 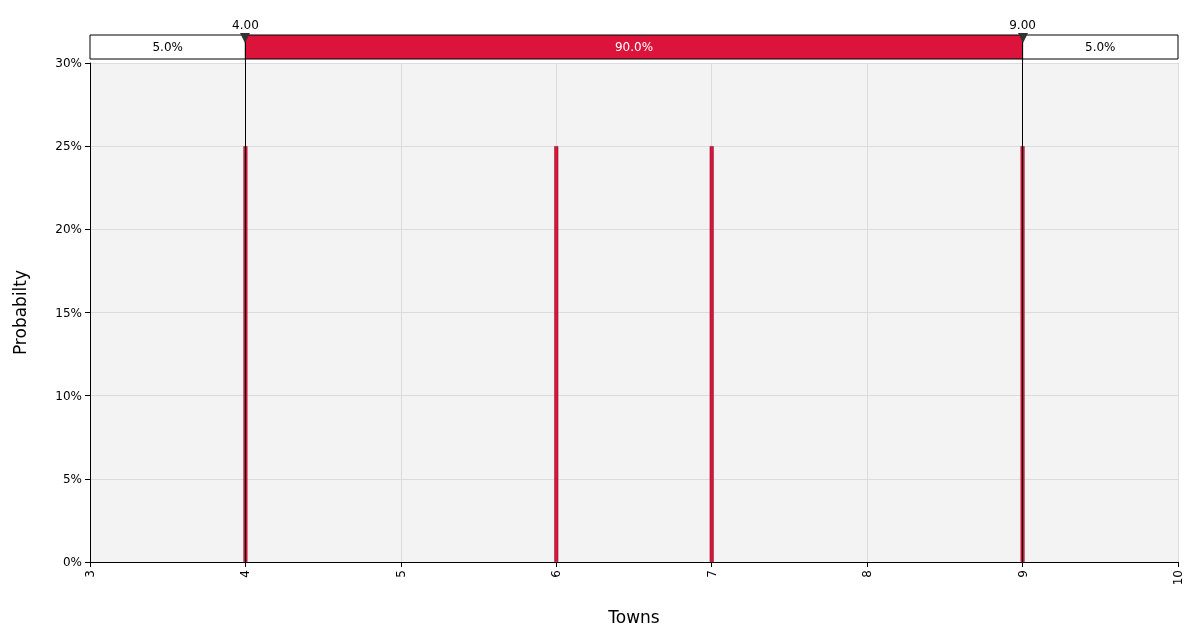 I want to click on x-tick-label: 3, so click(x=90, y=574).